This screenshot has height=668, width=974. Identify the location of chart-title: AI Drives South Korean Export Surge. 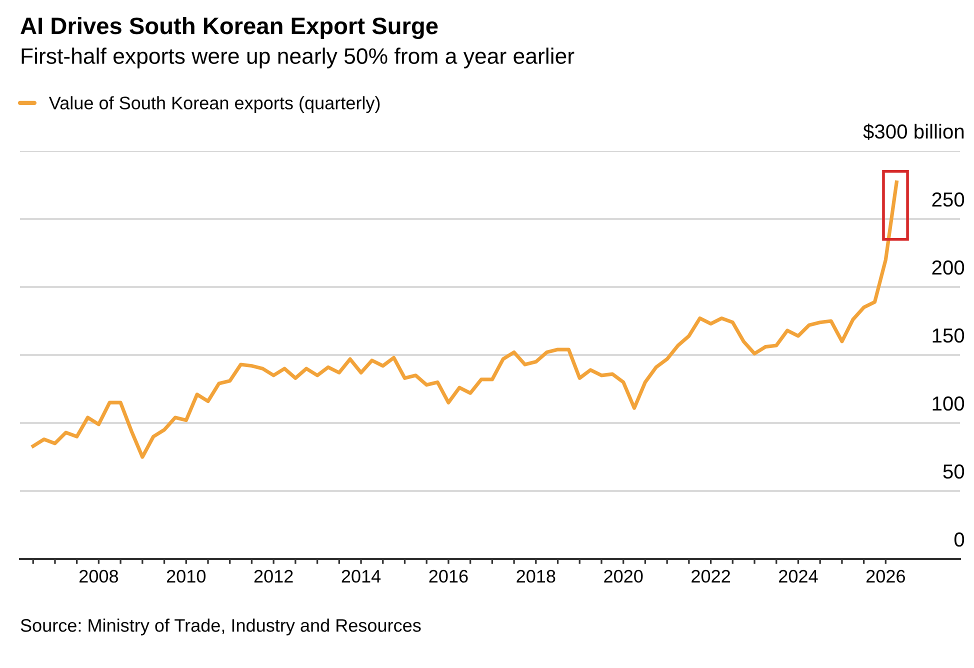
(229, 28).